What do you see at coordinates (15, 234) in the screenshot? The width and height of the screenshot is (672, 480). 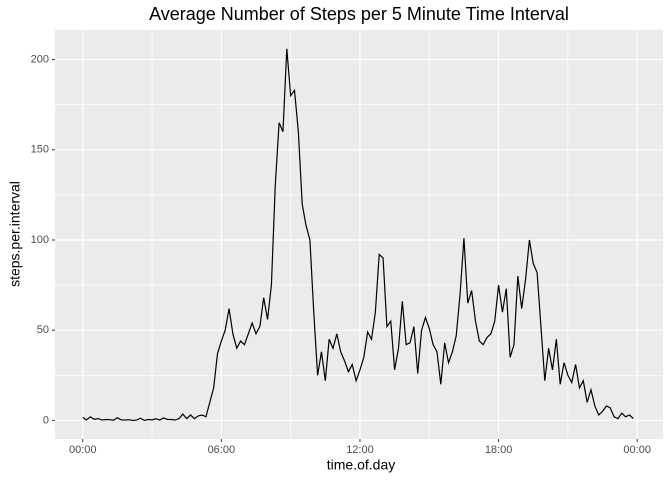 I see `y-axis-label: steps.per.interval` at bounding box center [15, 234].